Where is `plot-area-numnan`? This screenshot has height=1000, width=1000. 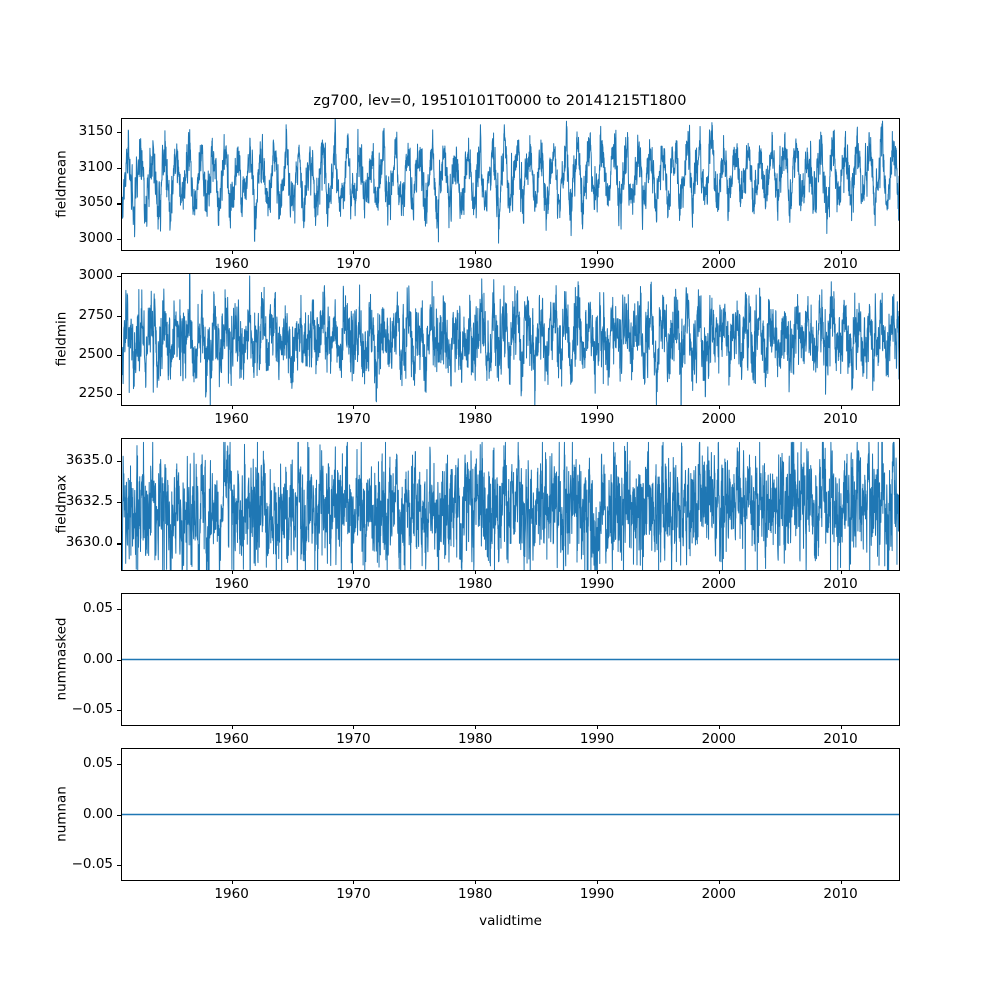
plot-area-numnan is located at coordinates (510, 814).